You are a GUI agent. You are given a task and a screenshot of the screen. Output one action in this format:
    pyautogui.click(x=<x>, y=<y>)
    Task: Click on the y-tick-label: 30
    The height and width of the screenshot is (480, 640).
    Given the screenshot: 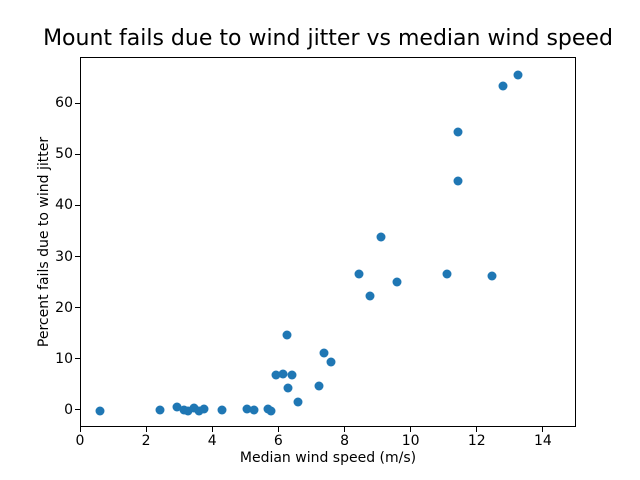 What is the action you would take?
    pyautogui.click(x=64, y=256)
    